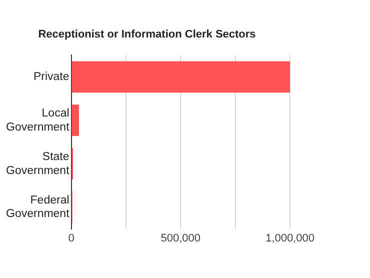 The height and width of the screenshot is (278, 370). What do you see at coordinates (38, 163) in the screenshot?
I see `y-tick-label: State Government` at bounding box center [38, 163].